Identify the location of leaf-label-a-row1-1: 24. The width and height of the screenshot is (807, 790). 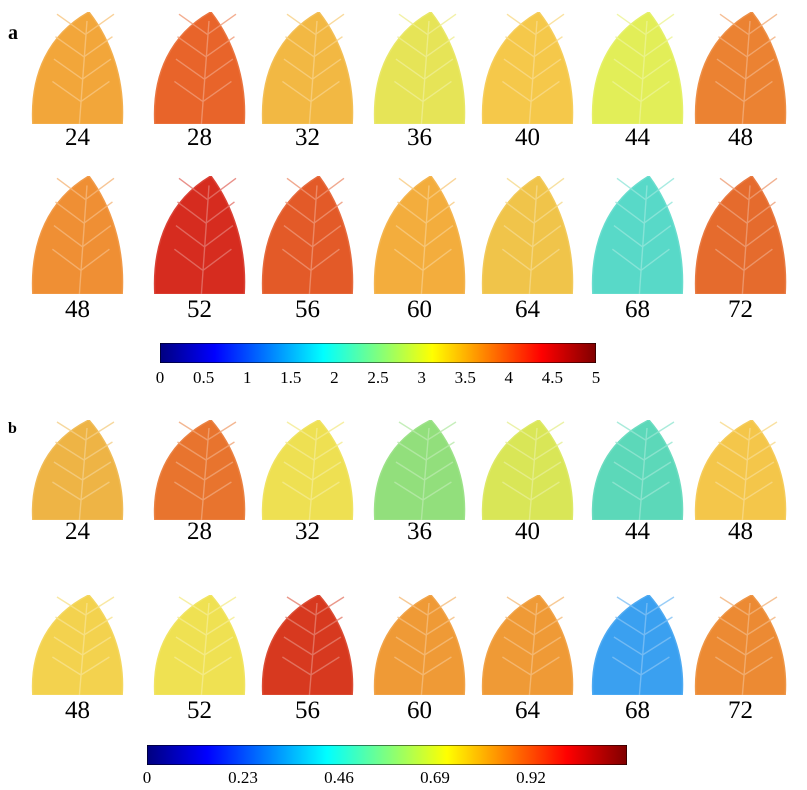
(77, 137).